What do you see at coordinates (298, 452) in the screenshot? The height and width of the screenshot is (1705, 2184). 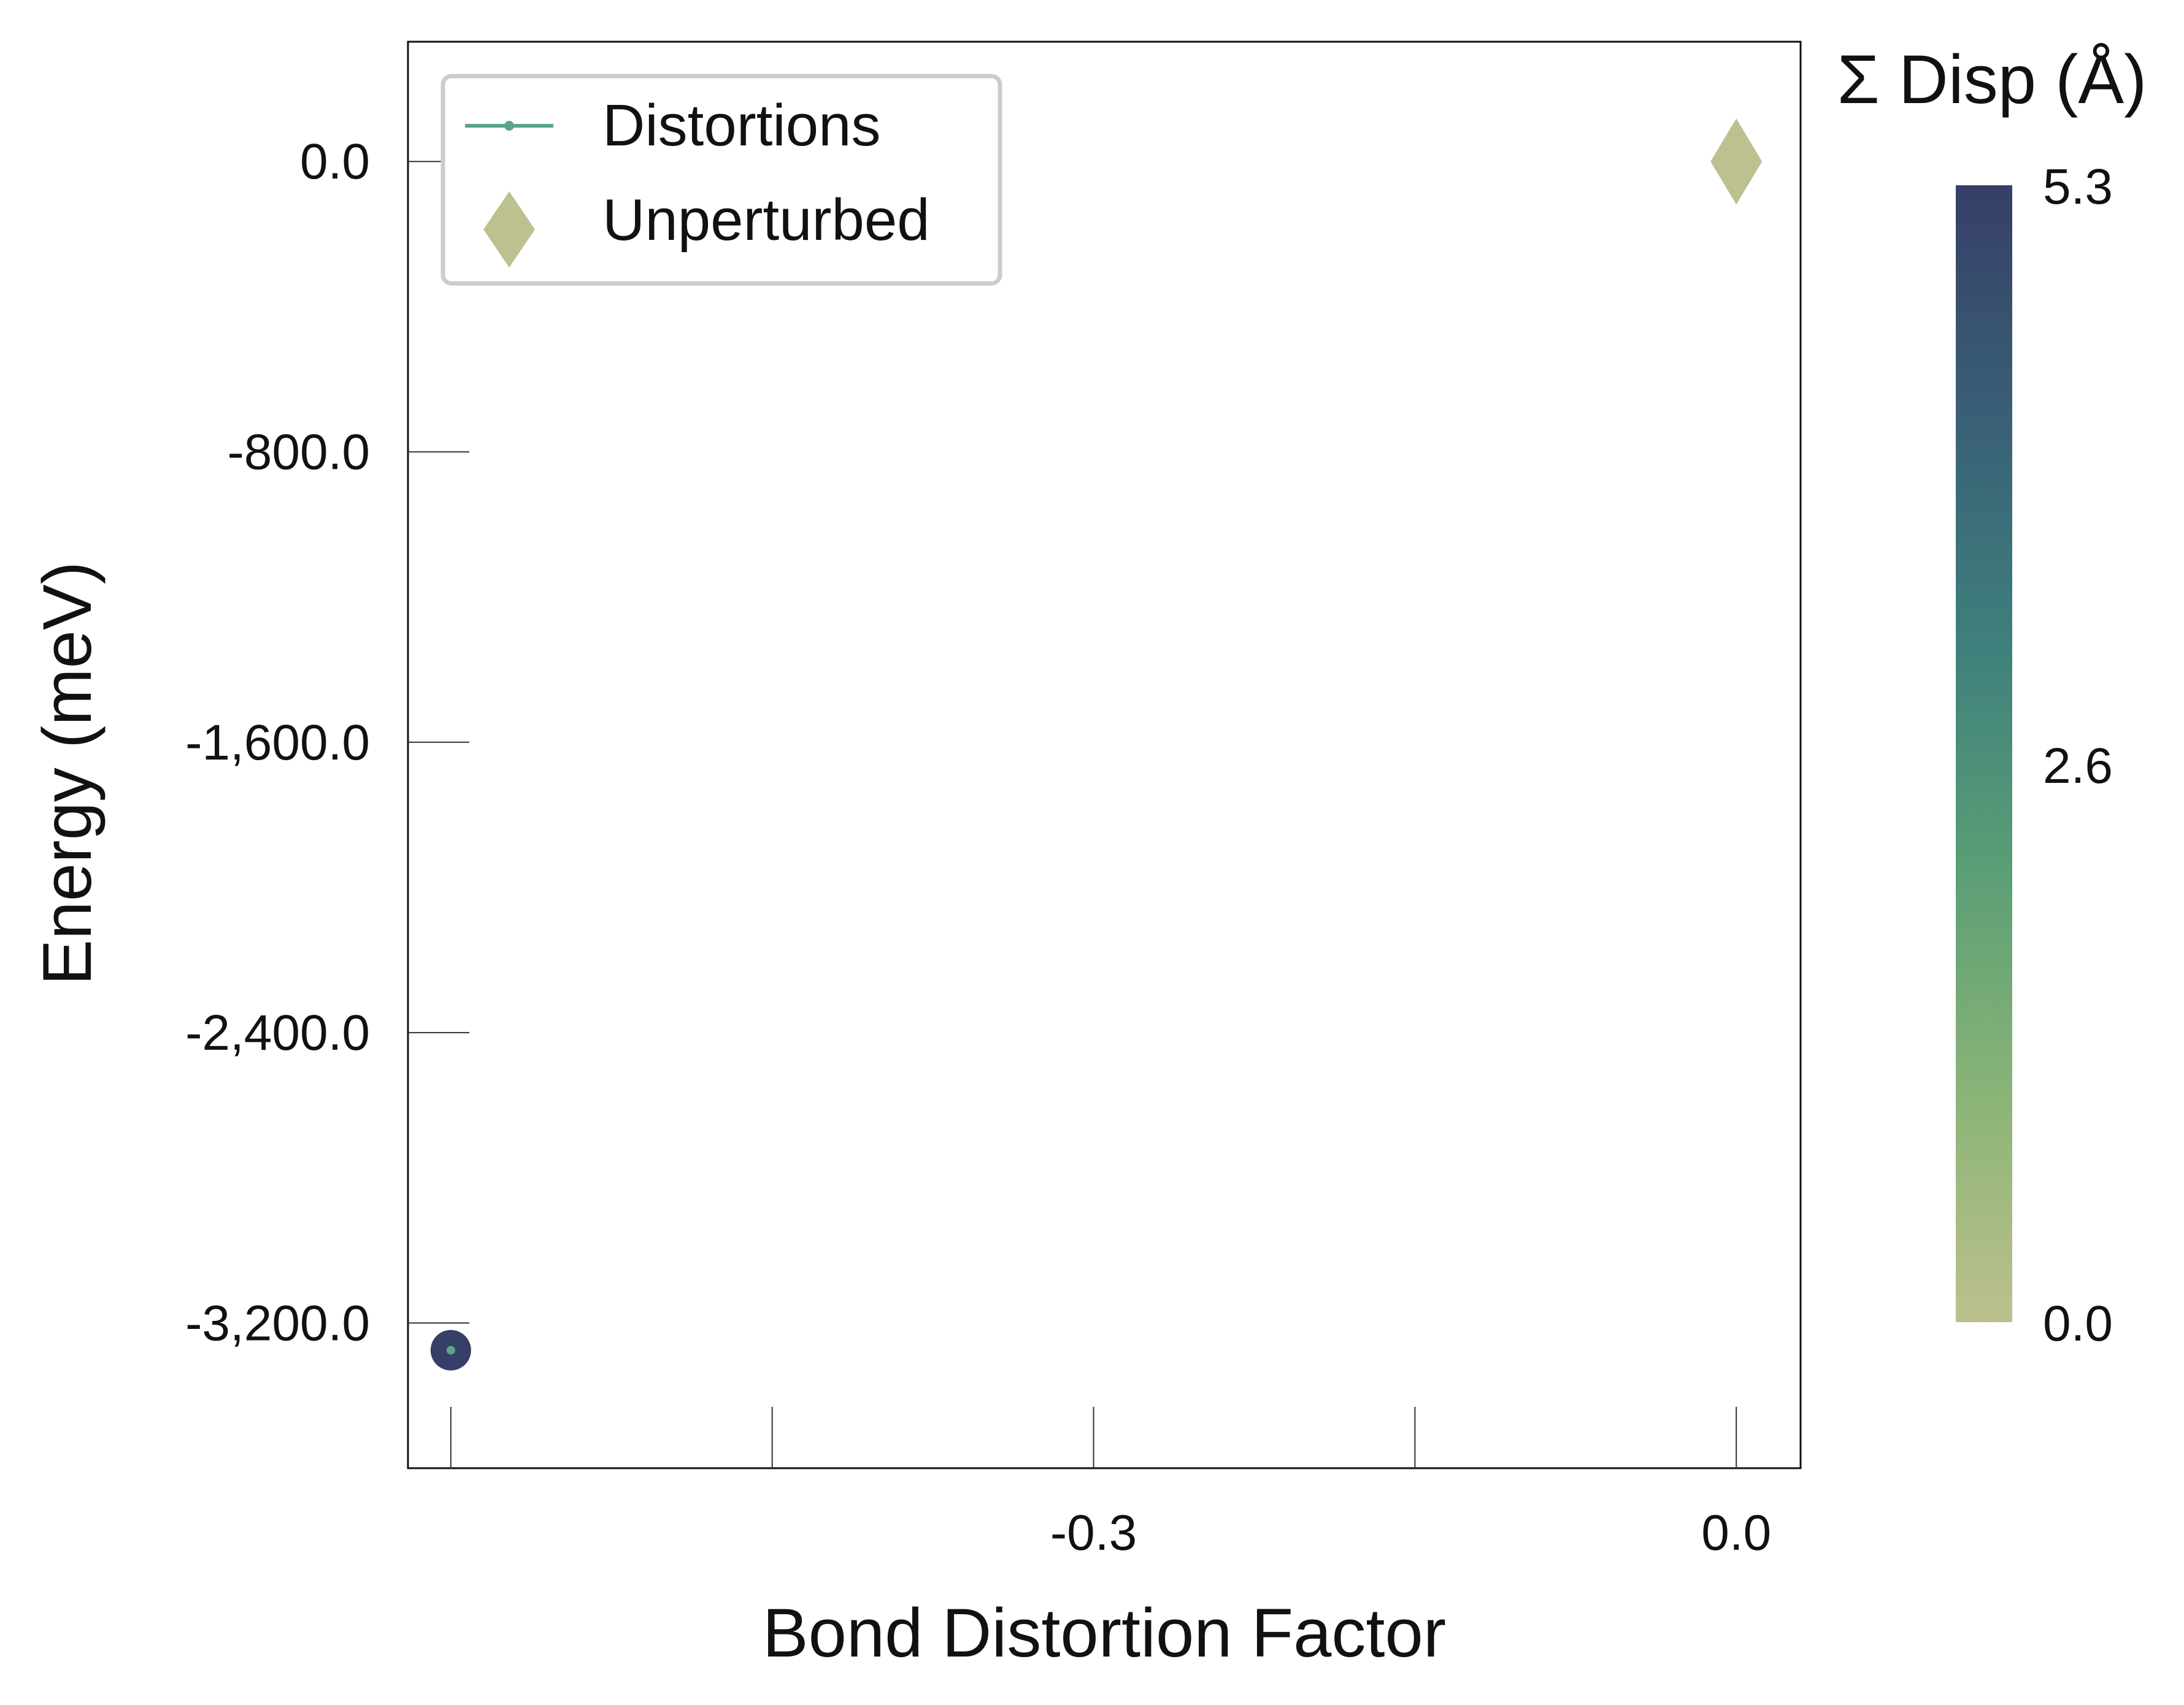 I see `y-tick-label: -800.0` at bounding box center [298, 452].